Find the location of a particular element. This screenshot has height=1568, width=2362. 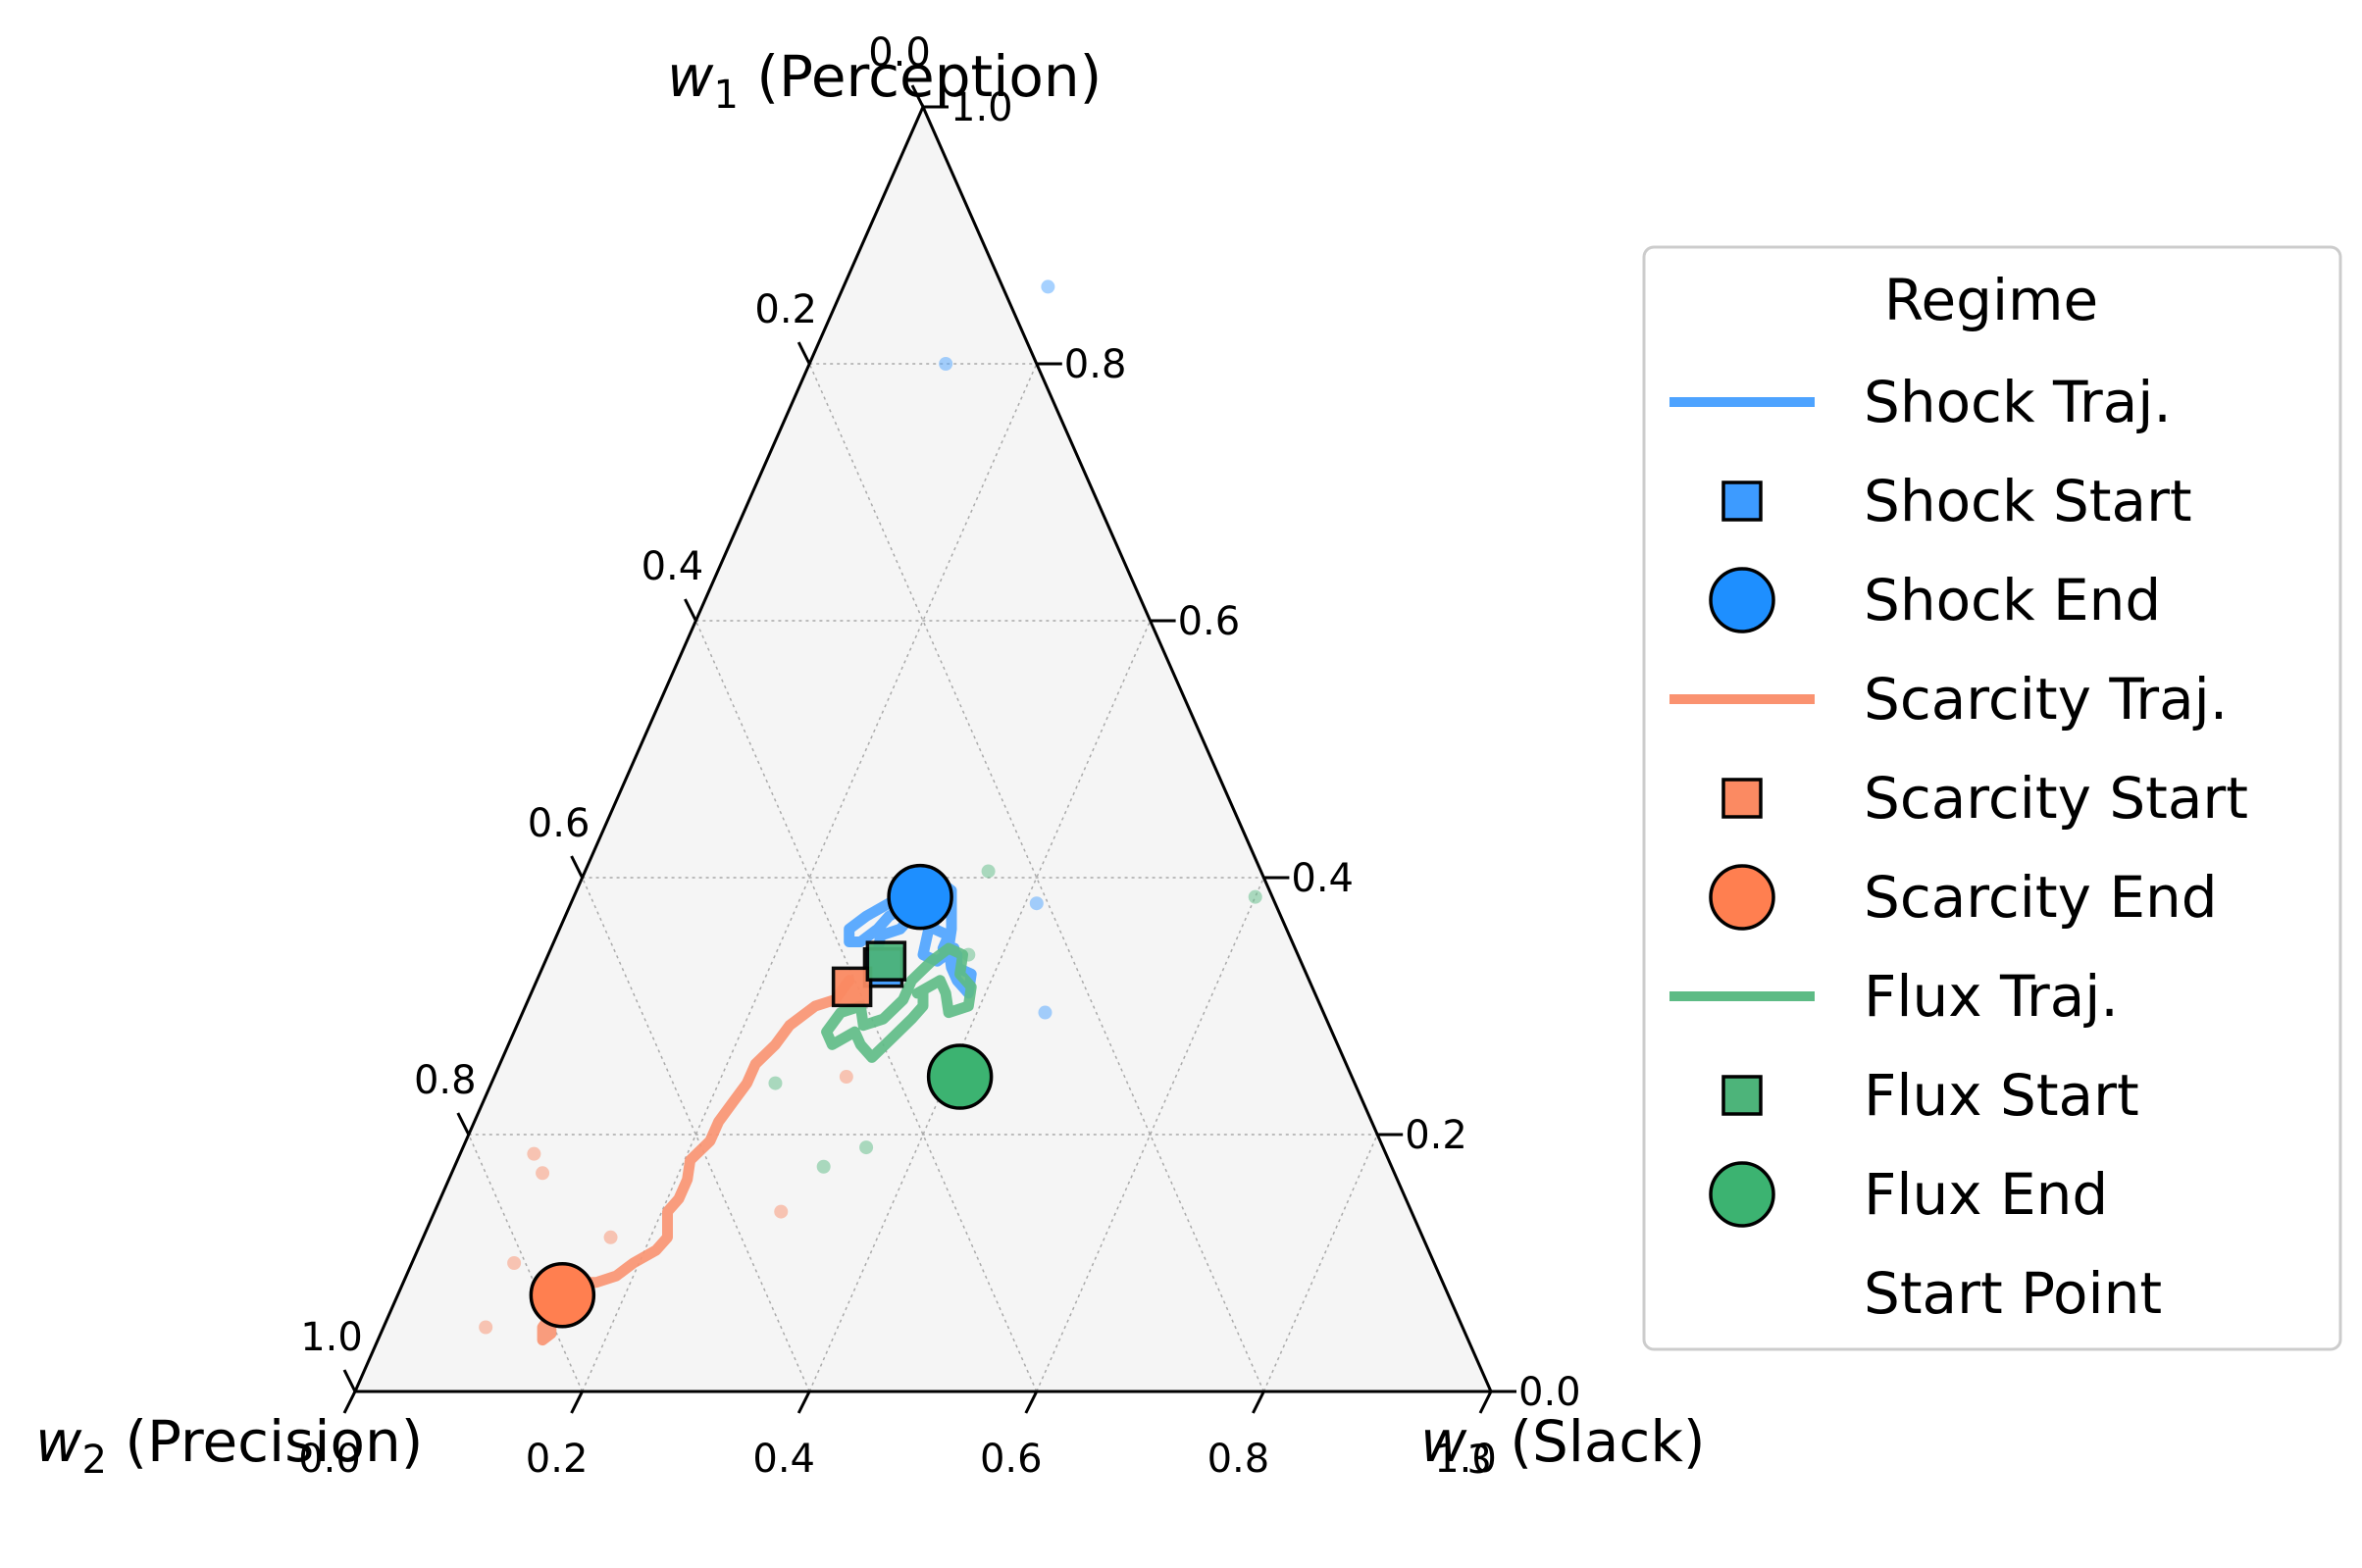

right-axis-label: w3 (Slack) is located at coordinates (1563, 1445).